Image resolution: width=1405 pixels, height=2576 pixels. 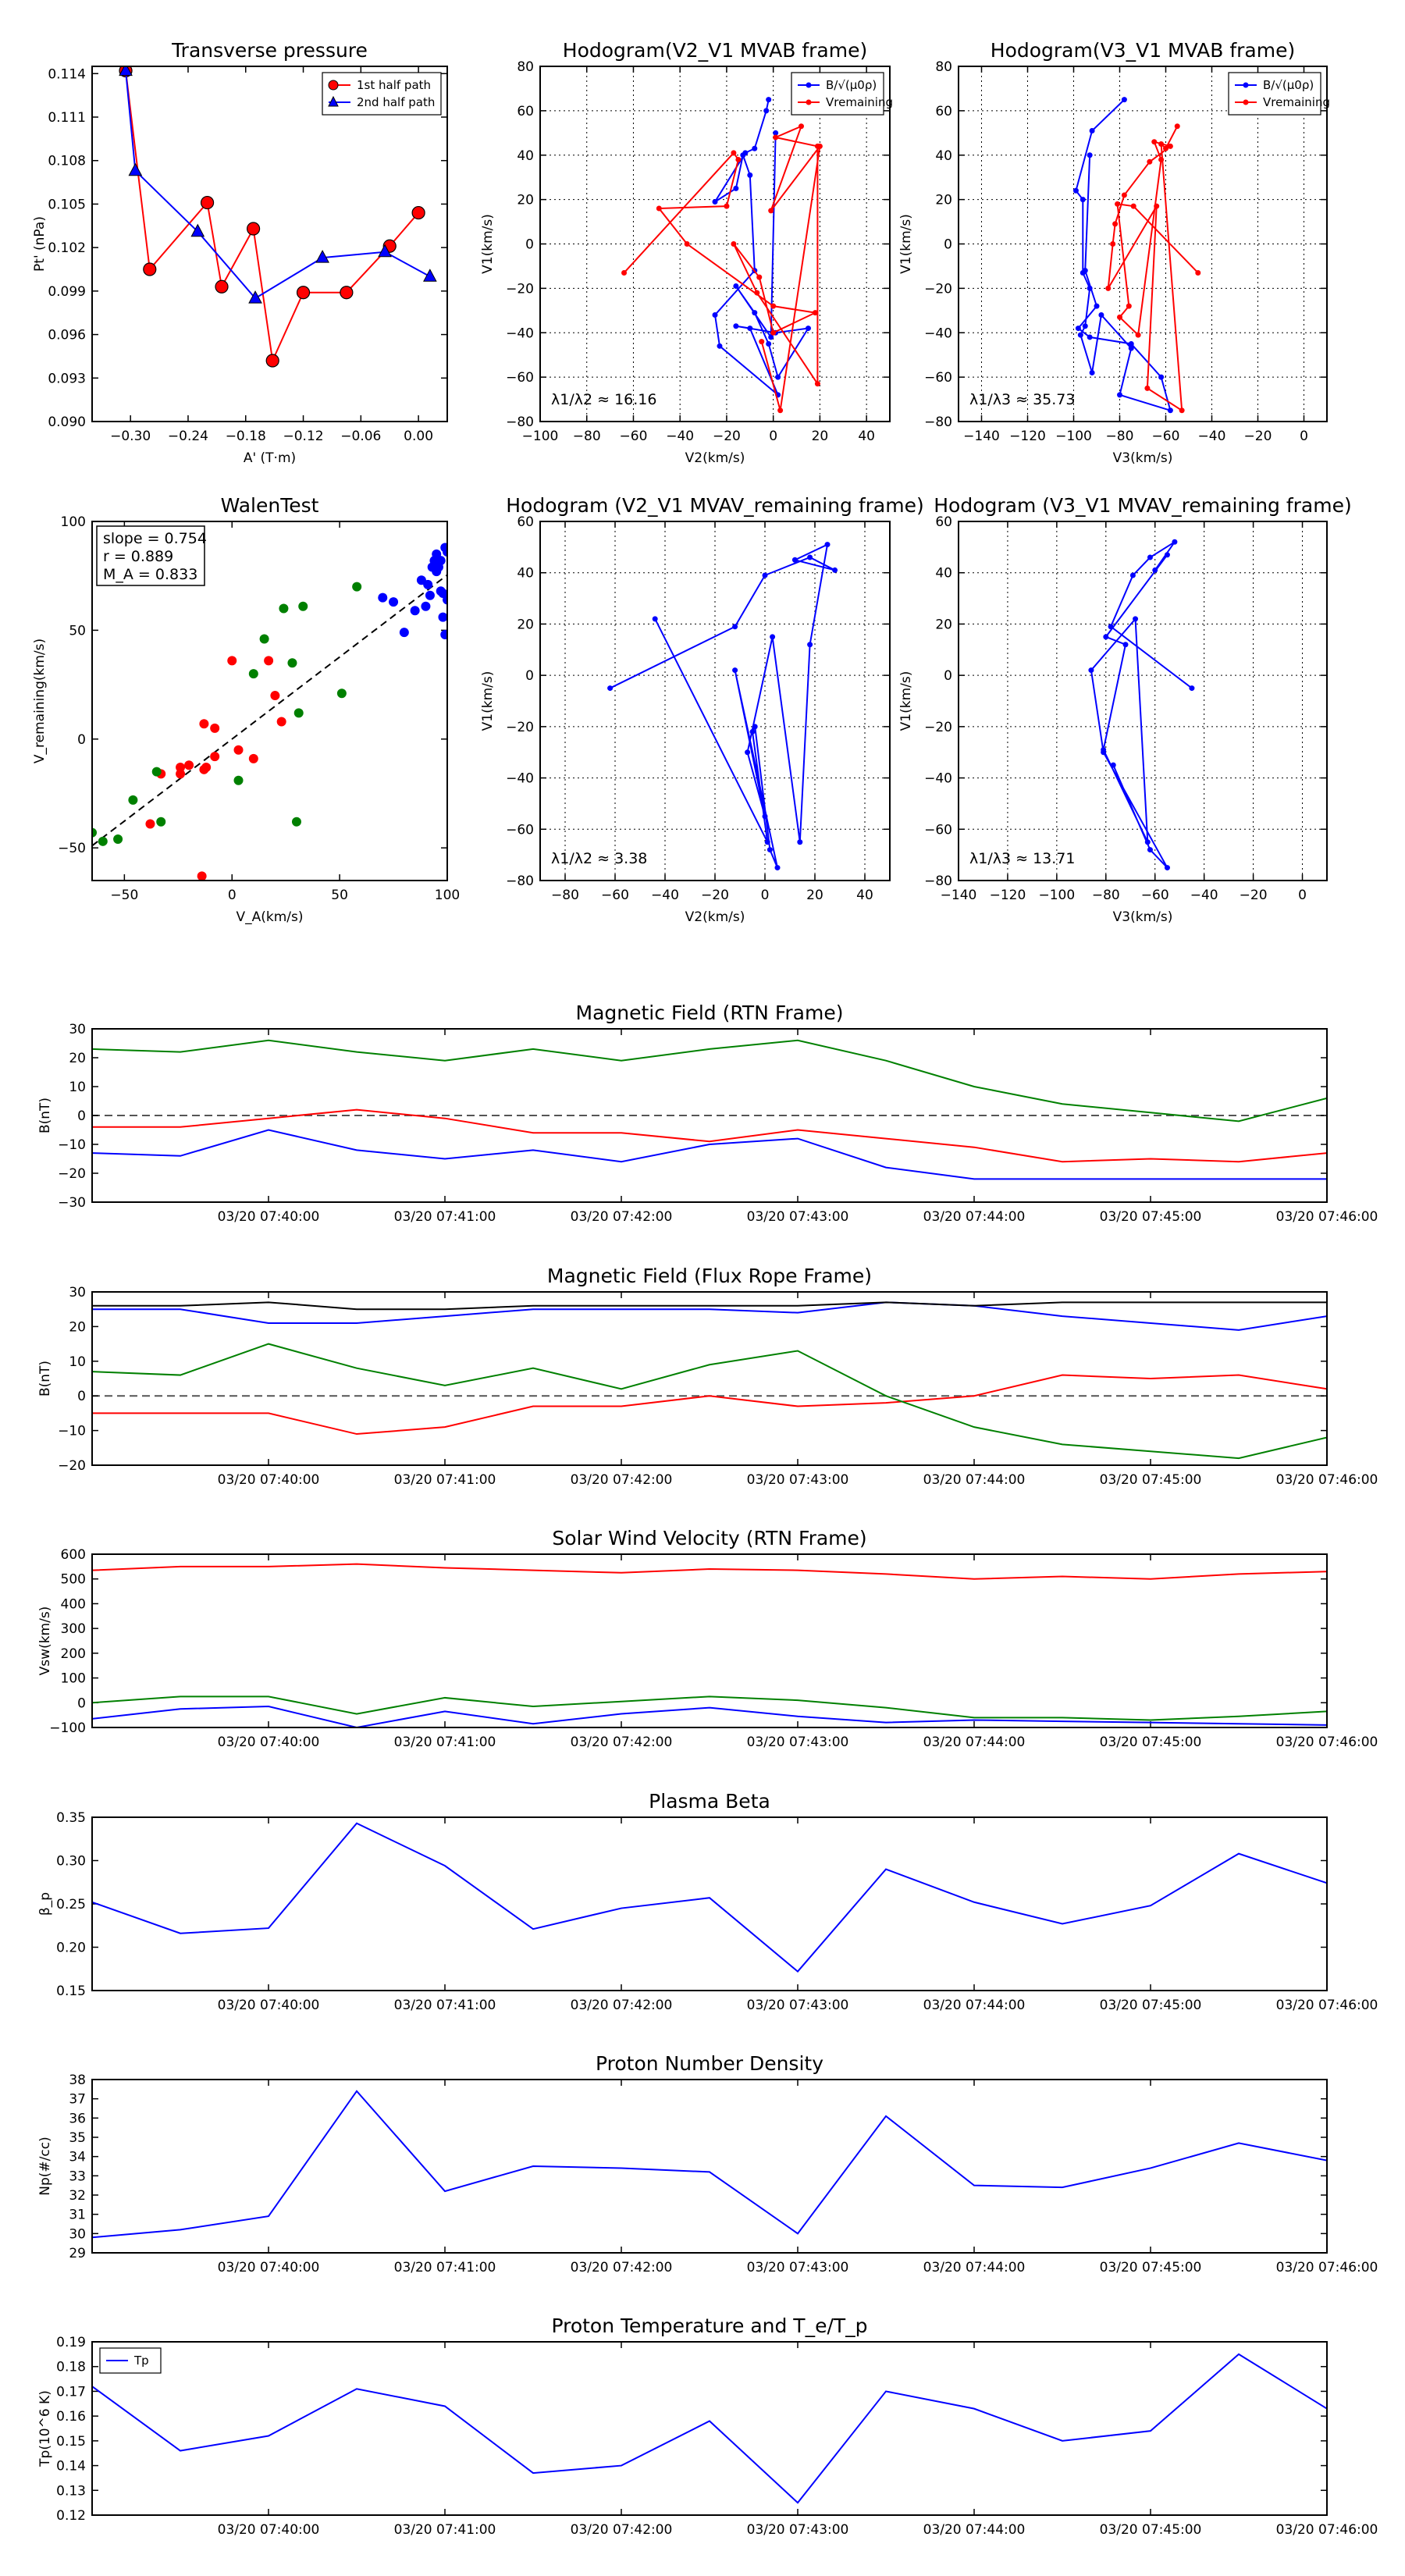 What do you see at coordinates (67, 335) in the screenshot?
I see `y-tick-label: 0.096` at bounding box center [67, 335].